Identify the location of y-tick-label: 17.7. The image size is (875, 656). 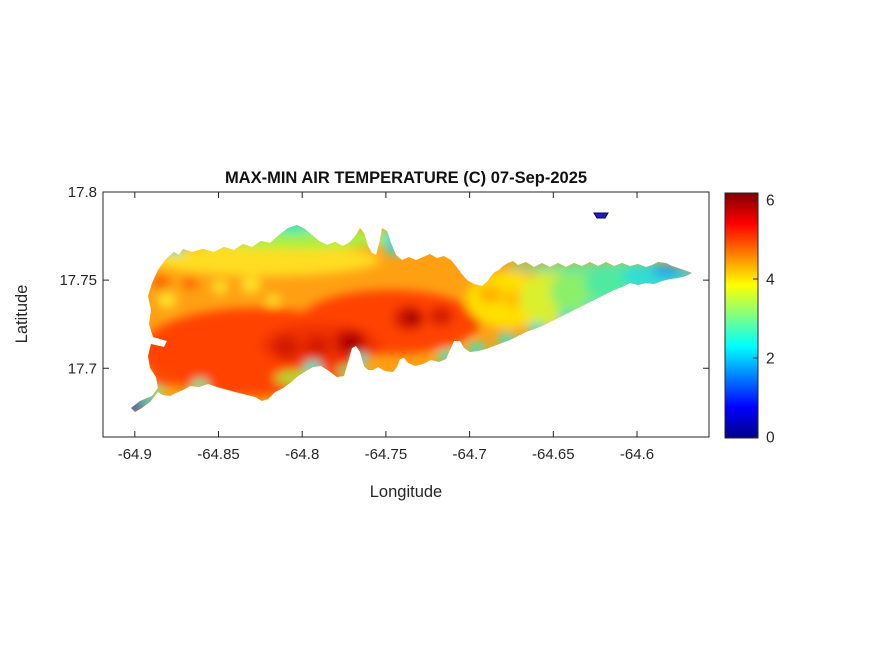
(82, 368).